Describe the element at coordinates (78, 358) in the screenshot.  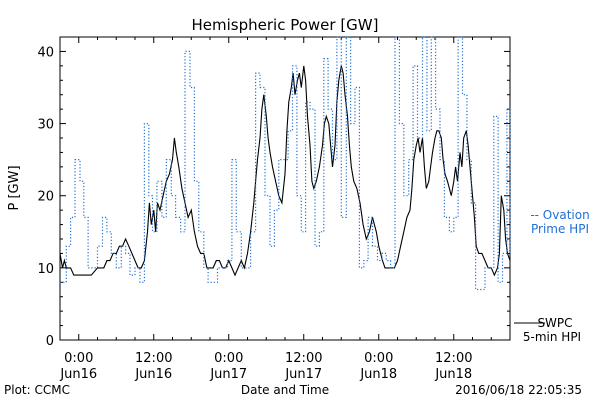
I see `x-tick-label-time-0: 0:00` at that location.